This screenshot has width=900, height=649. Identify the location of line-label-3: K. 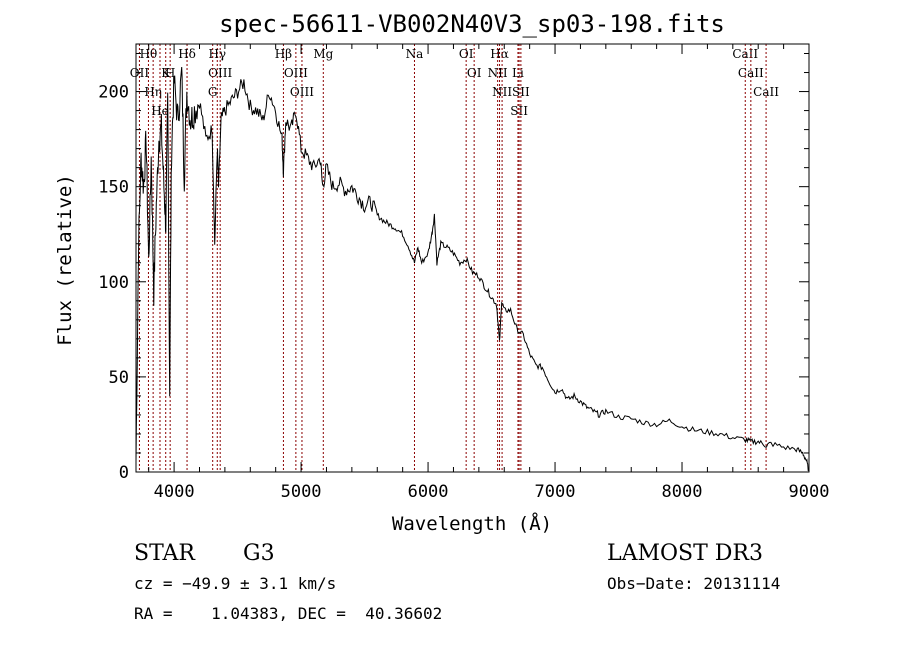
(166, 73).